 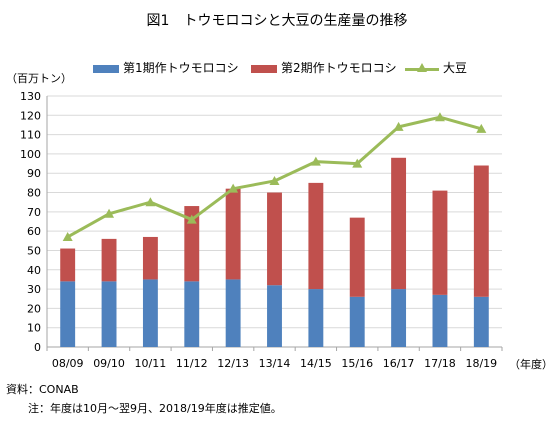 I want to click on legend-item-first-crop: 第1期作トウモロコシ, so click(x=166, y=68).